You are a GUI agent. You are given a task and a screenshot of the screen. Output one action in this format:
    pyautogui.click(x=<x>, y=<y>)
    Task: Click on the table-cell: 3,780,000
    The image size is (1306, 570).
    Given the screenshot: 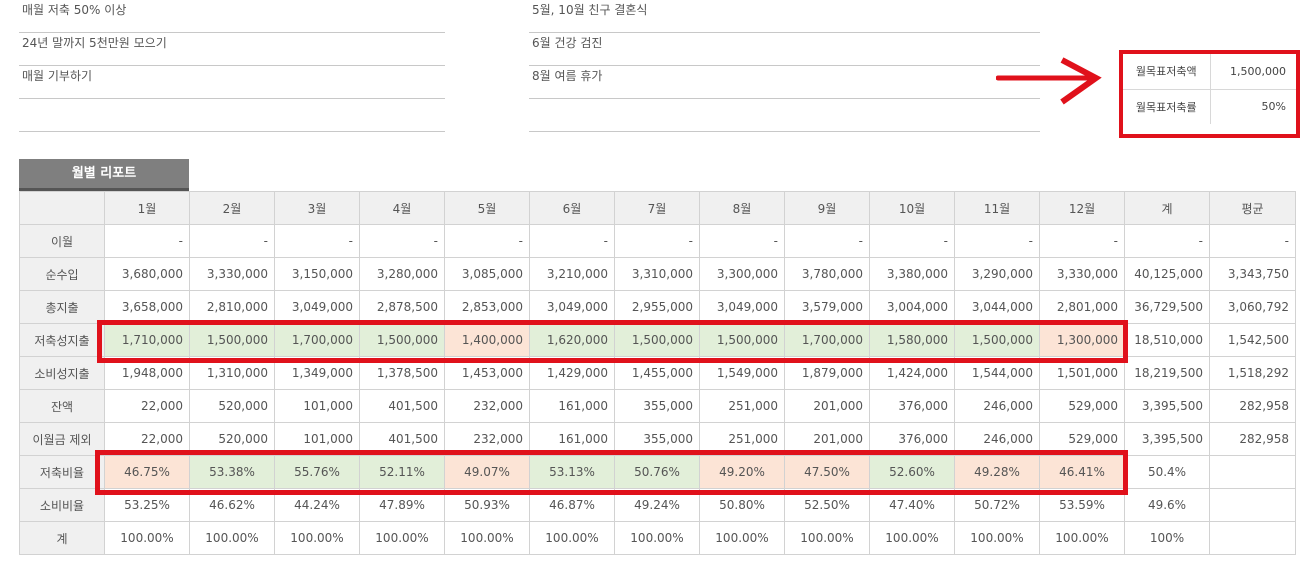 What is the action you would take?
    pyautogui.click(x=827, y=274)
    